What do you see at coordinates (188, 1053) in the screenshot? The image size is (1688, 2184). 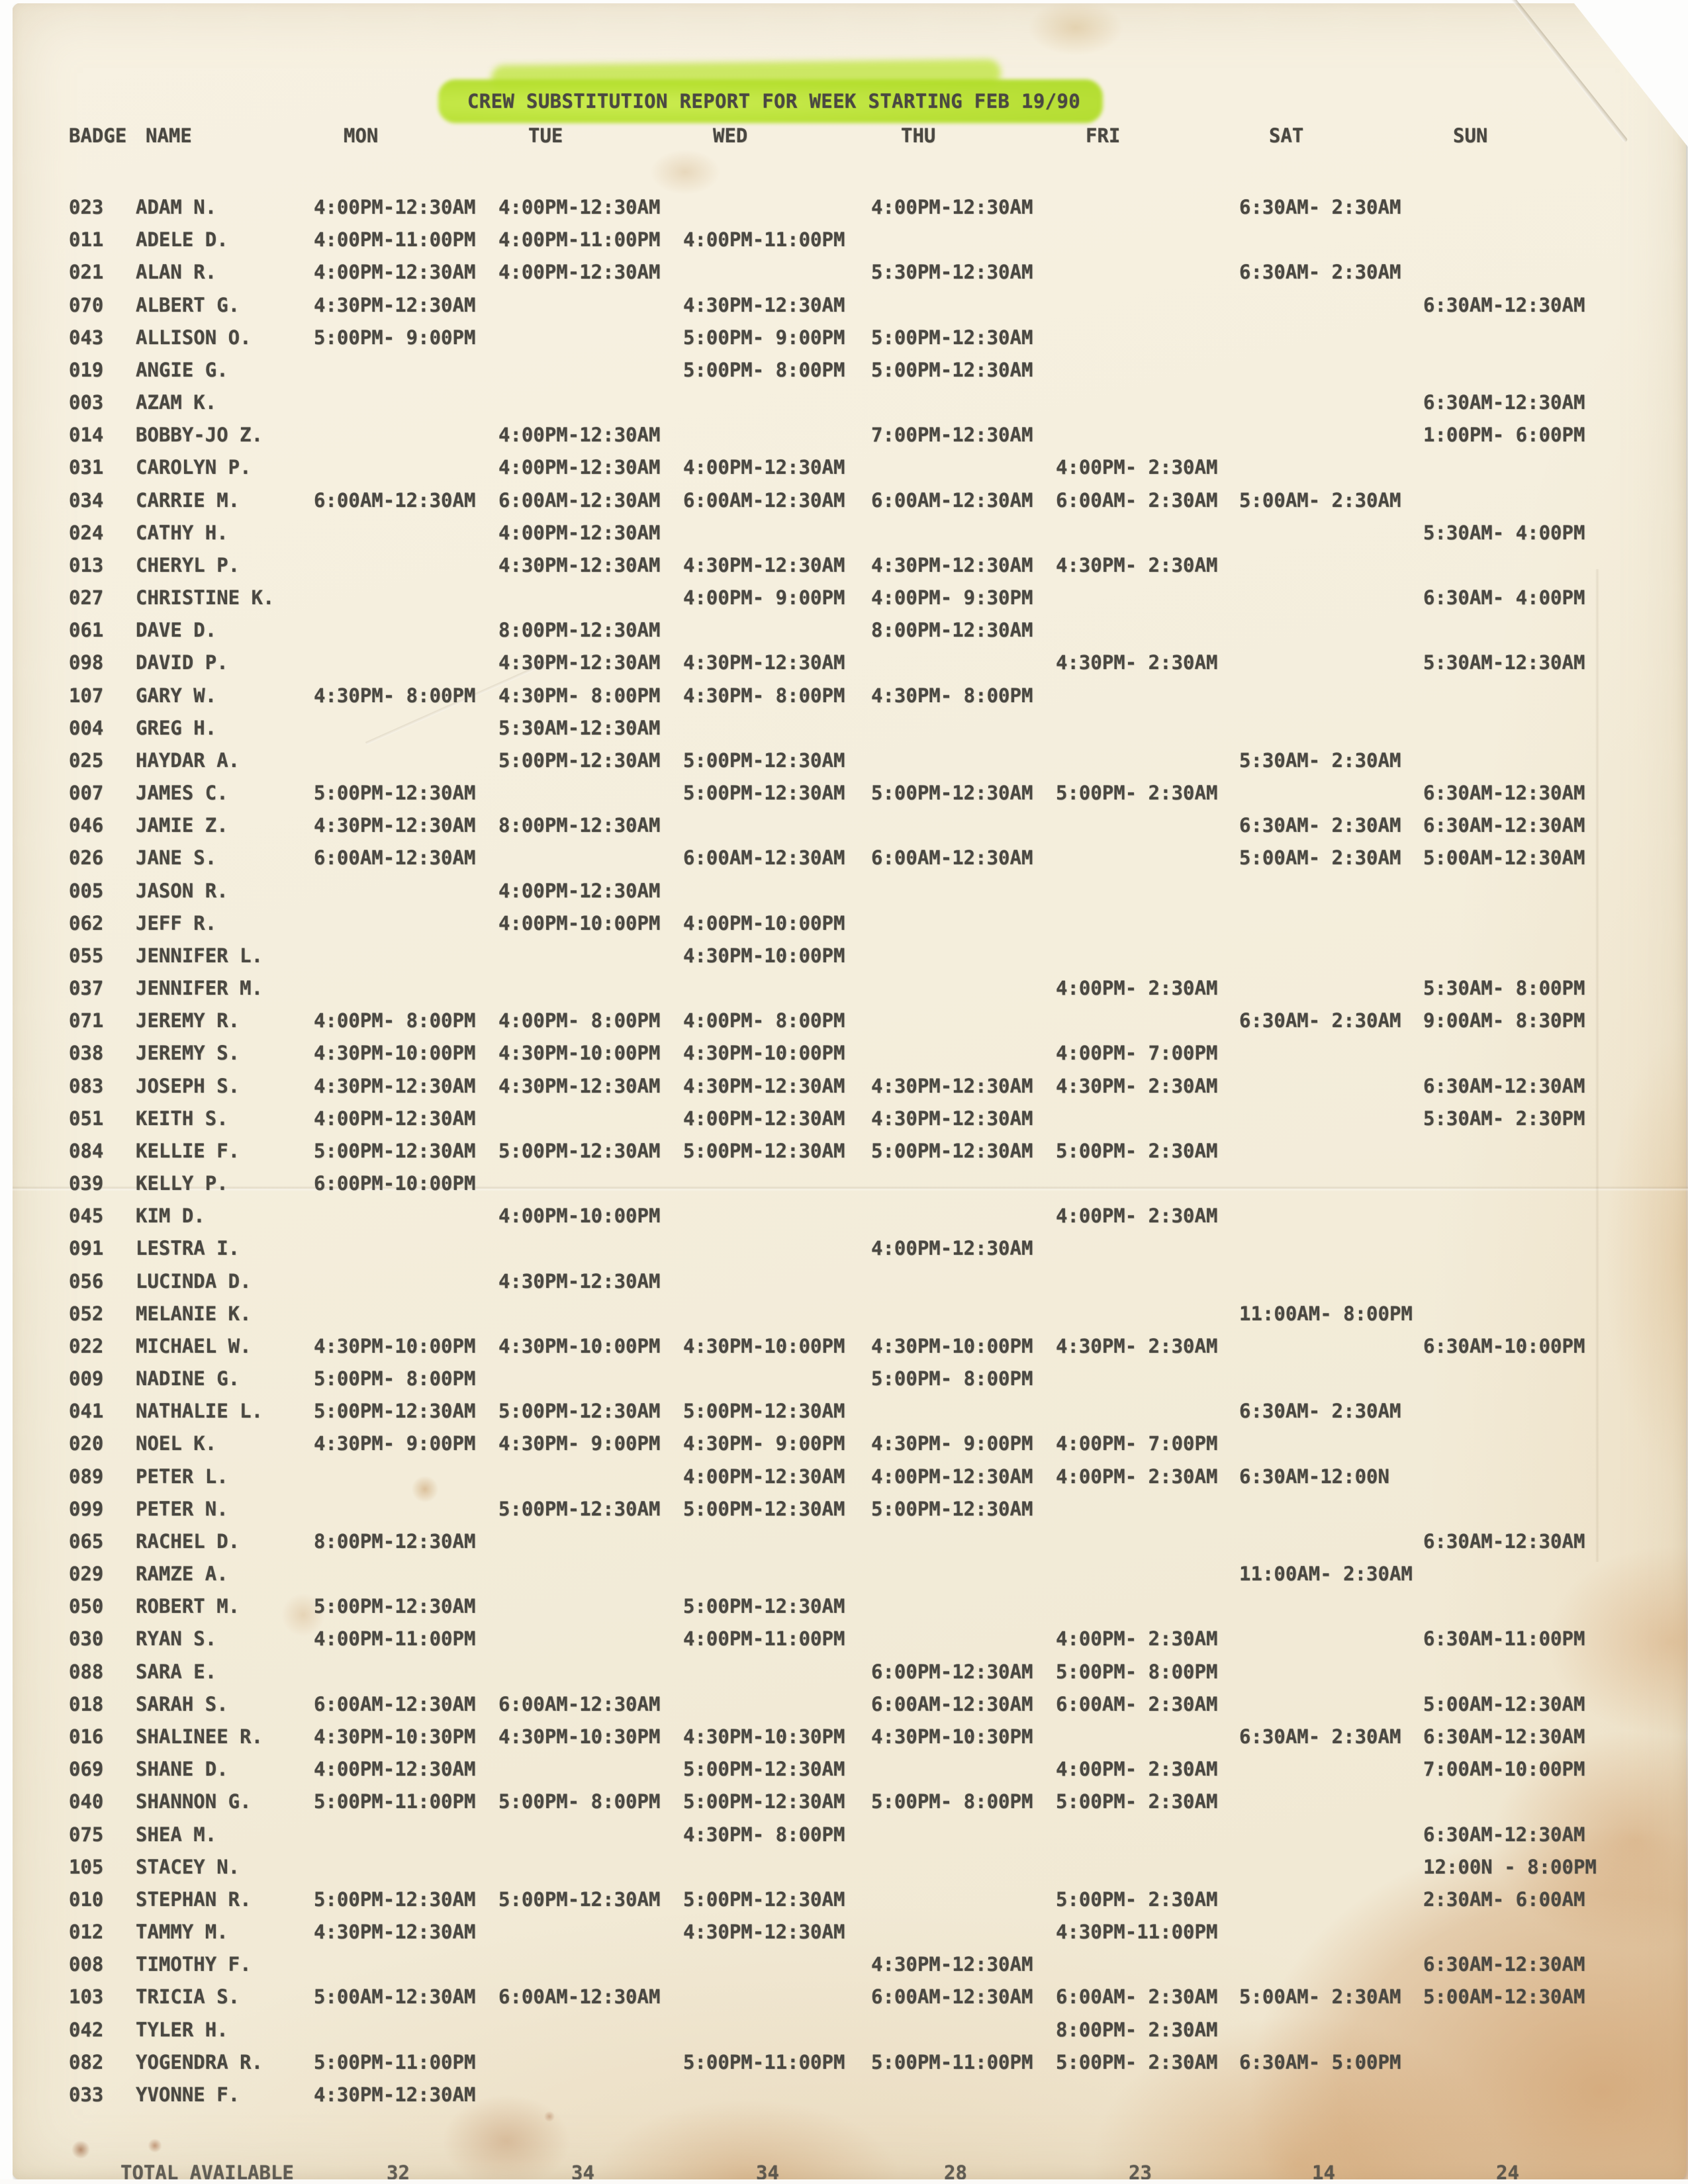 I see `name-cell: JEREMY S.` at bounding box center [188, 1053].